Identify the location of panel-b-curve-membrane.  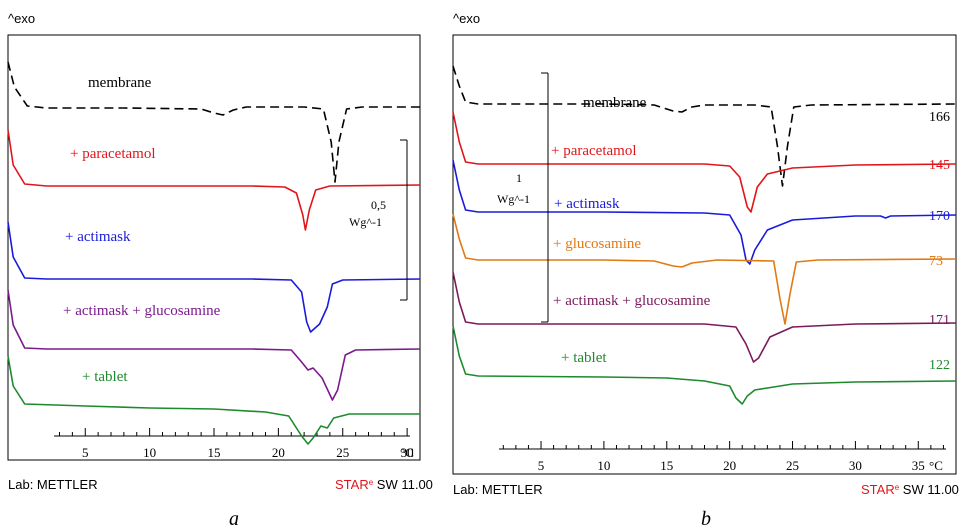
(704, 126).